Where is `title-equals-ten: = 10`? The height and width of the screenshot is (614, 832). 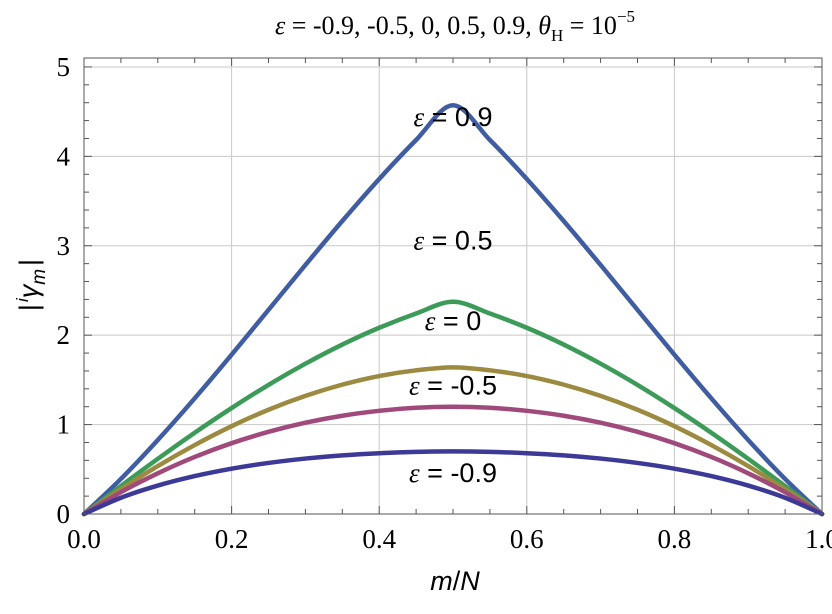
title-equals-ten: = 10 is located at coordinates (590, 25).